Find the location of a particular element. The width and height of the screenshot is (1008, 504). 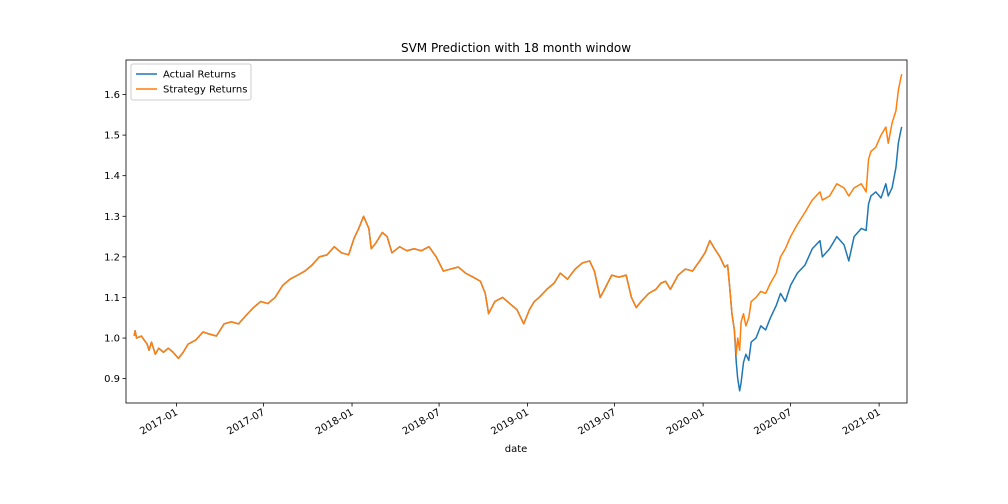

legend: Actual Returns Strategy Returns is located at coordinates (191, 82).